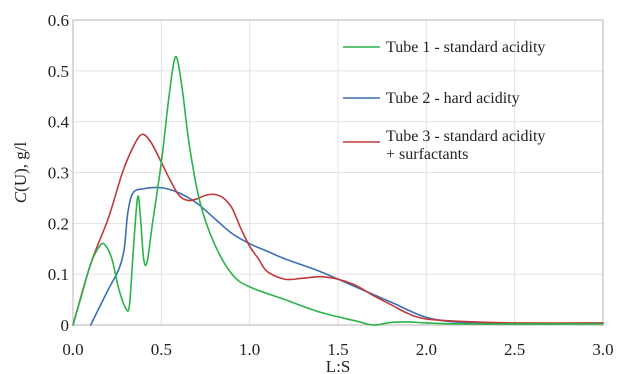  I want to click on y-tick-label: 0.1, so click(58, 274).